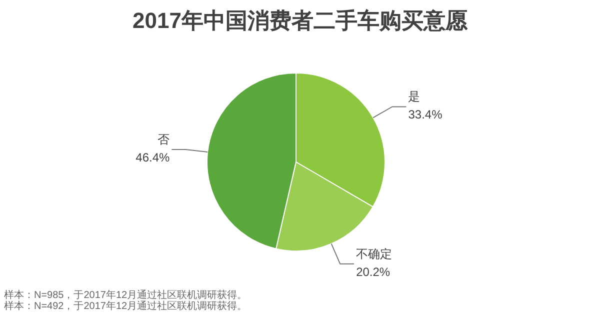 This screenshot has width=600, height=327. I want to click on slice-label: 否, so click(164, 139).